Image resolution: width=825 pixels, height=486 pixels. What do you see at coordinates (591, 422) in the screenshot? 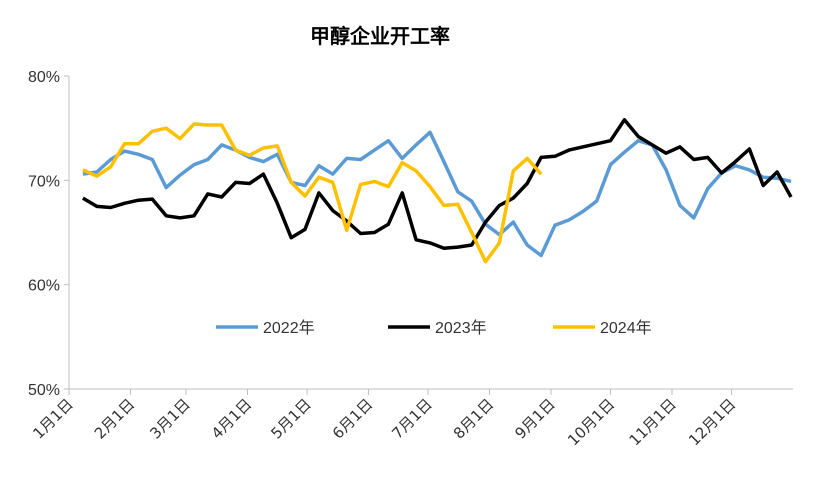
I see `x-tick-label: 10月1日` at bounding box center [591, 422].